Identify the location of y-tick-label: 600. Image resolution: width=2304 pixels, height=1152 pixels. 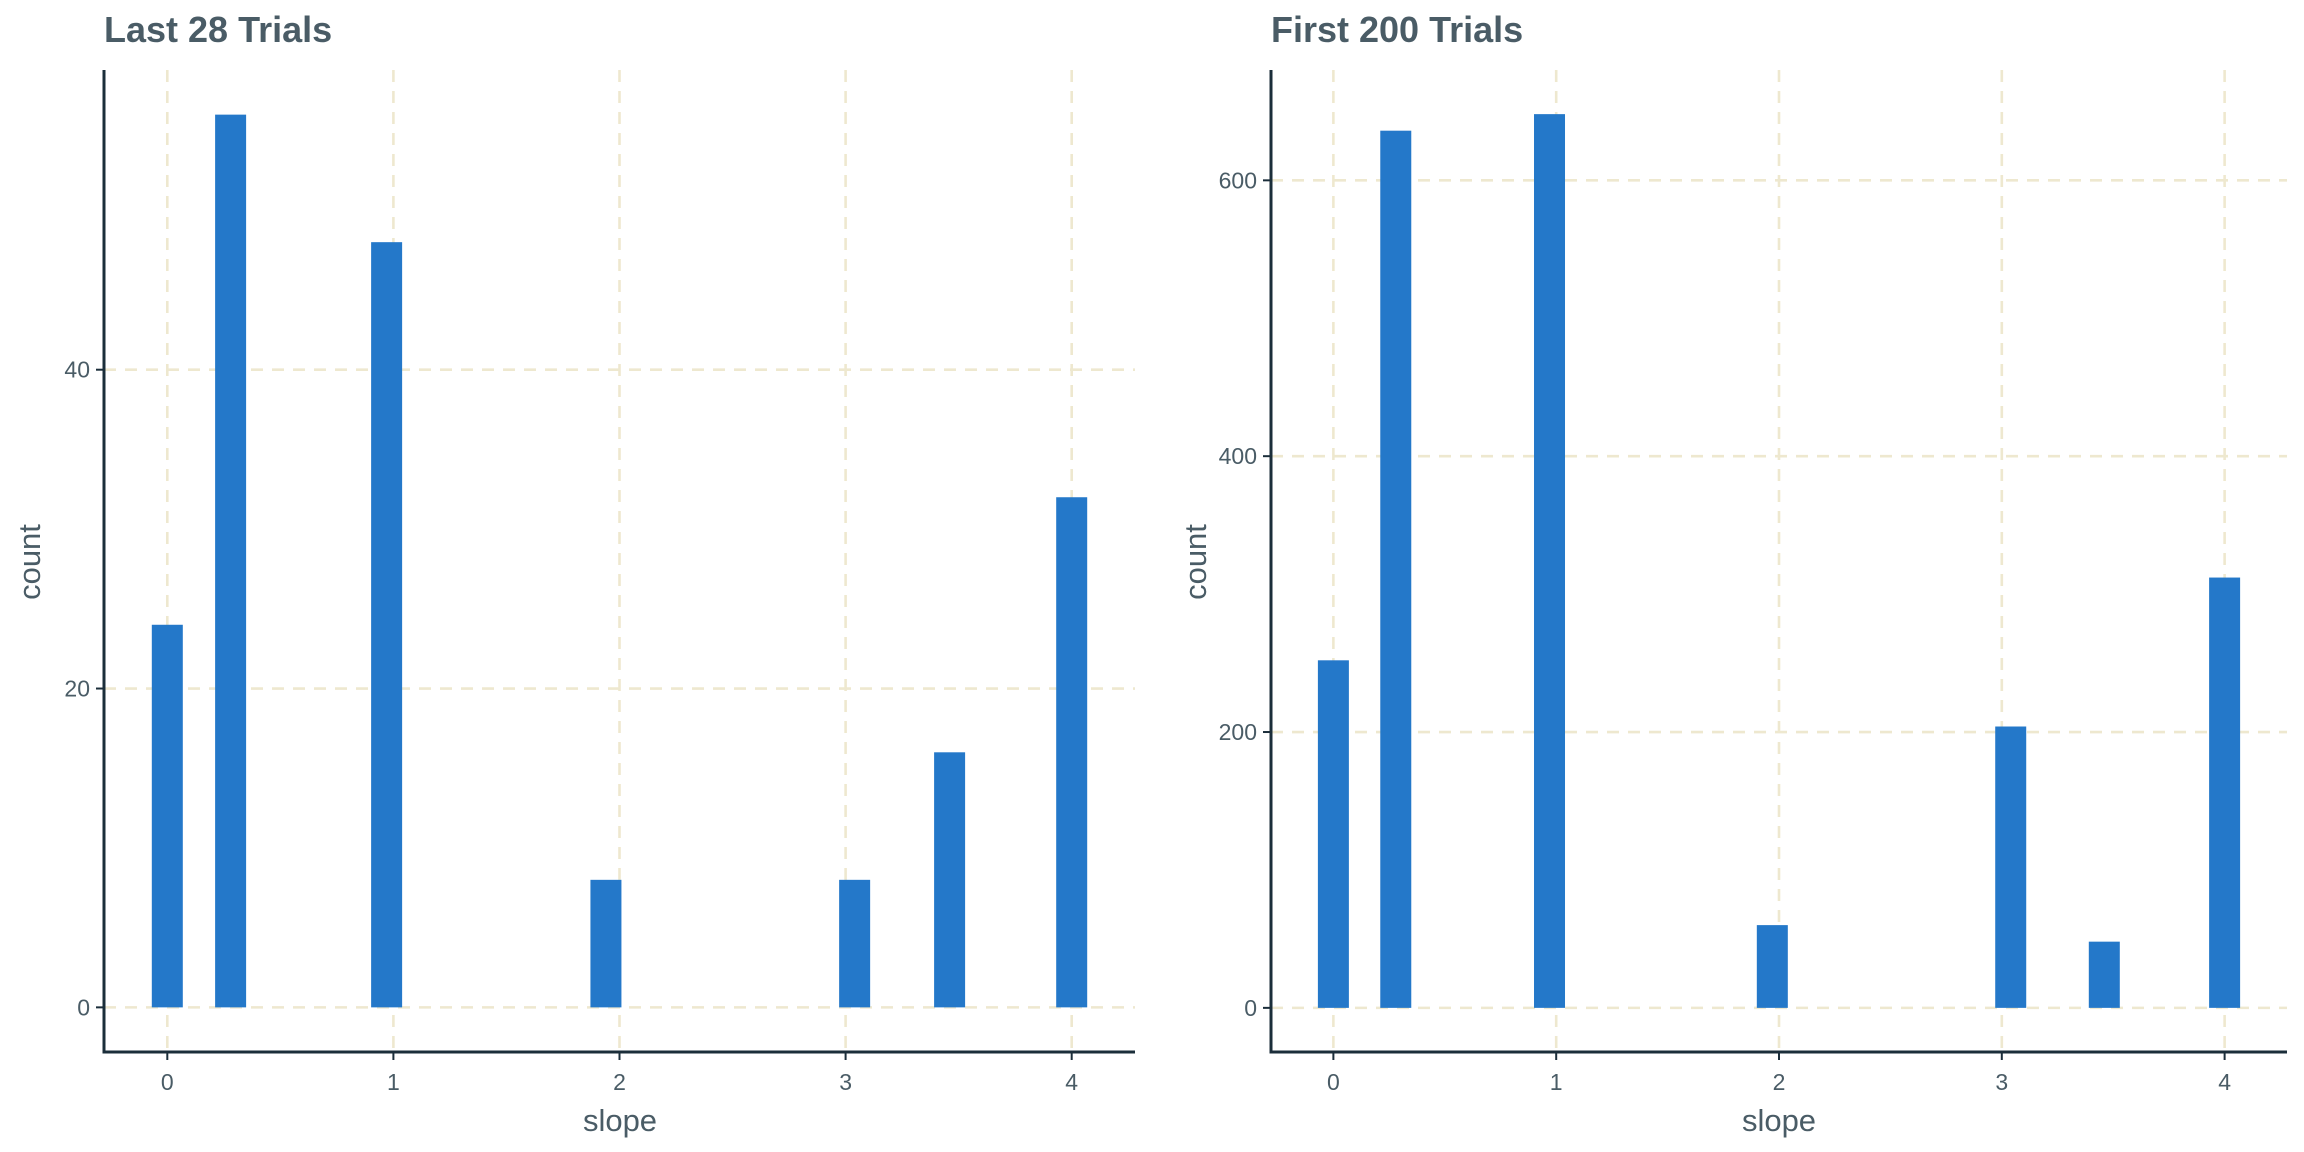
(1238, 180).